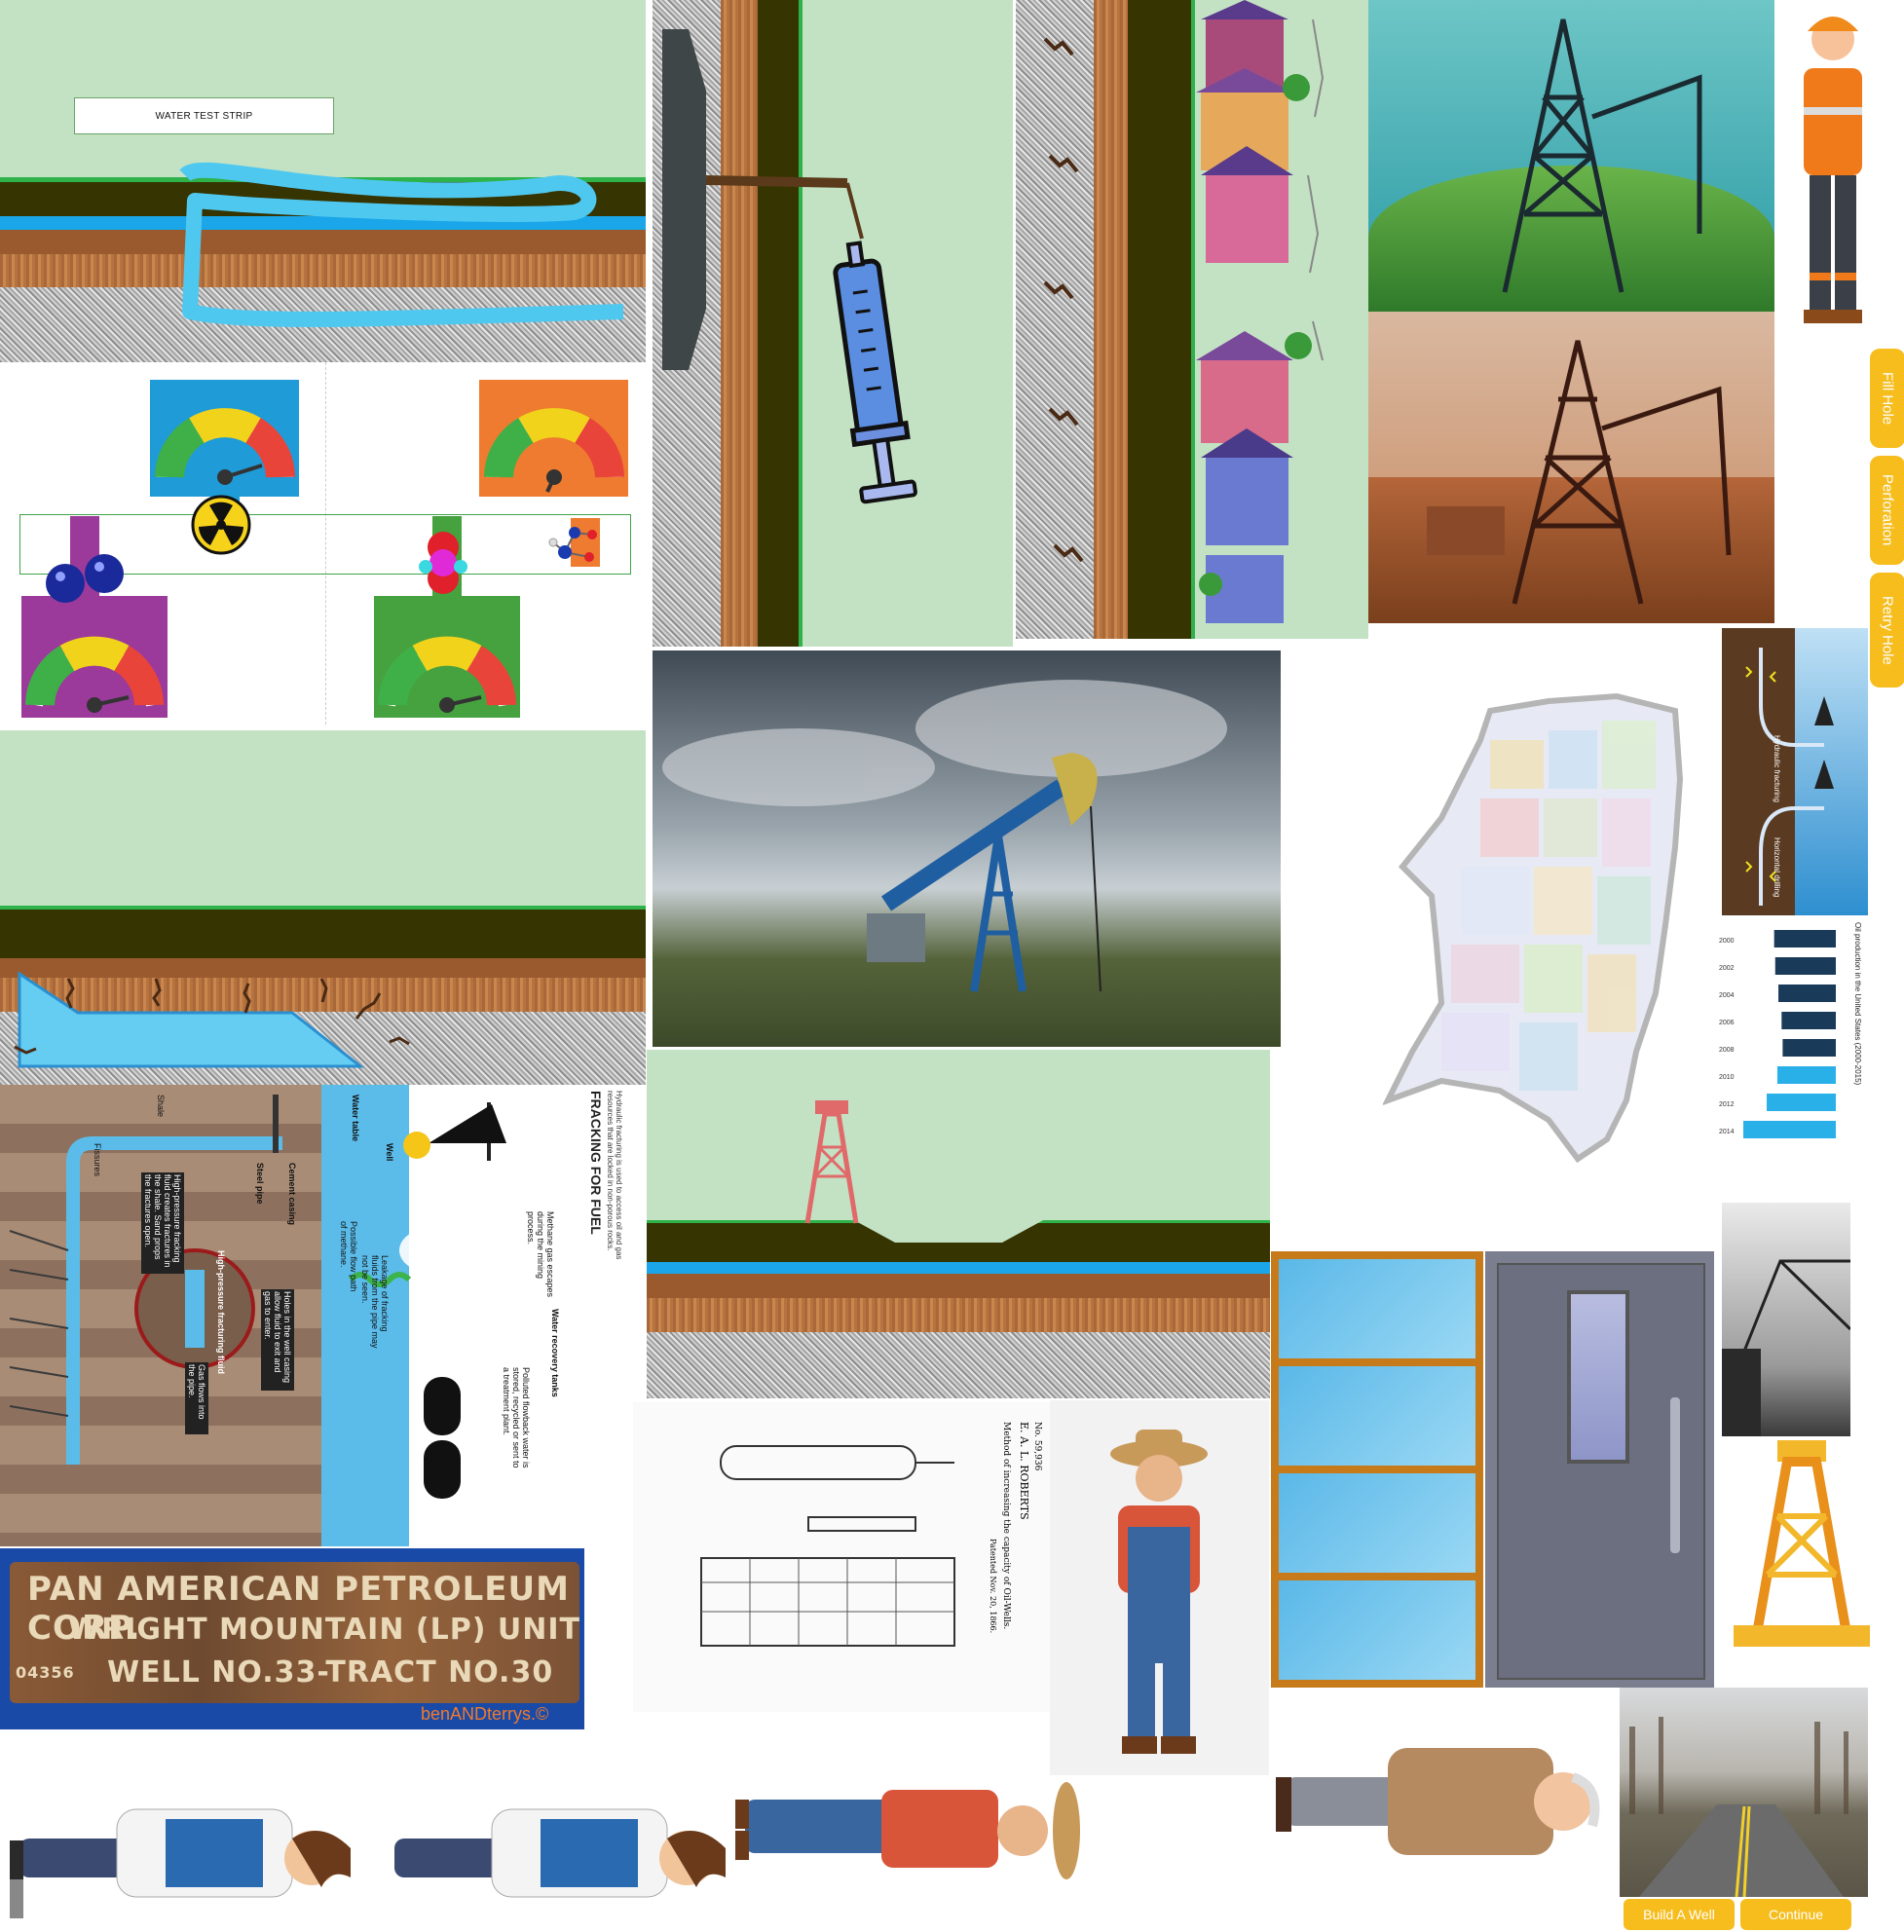 The height and width of the screenshot is (1932, 1904). Describe the element at coordinates (1727, 941) in the screenshot. I see `chart-tick-label: 2000` at that location.